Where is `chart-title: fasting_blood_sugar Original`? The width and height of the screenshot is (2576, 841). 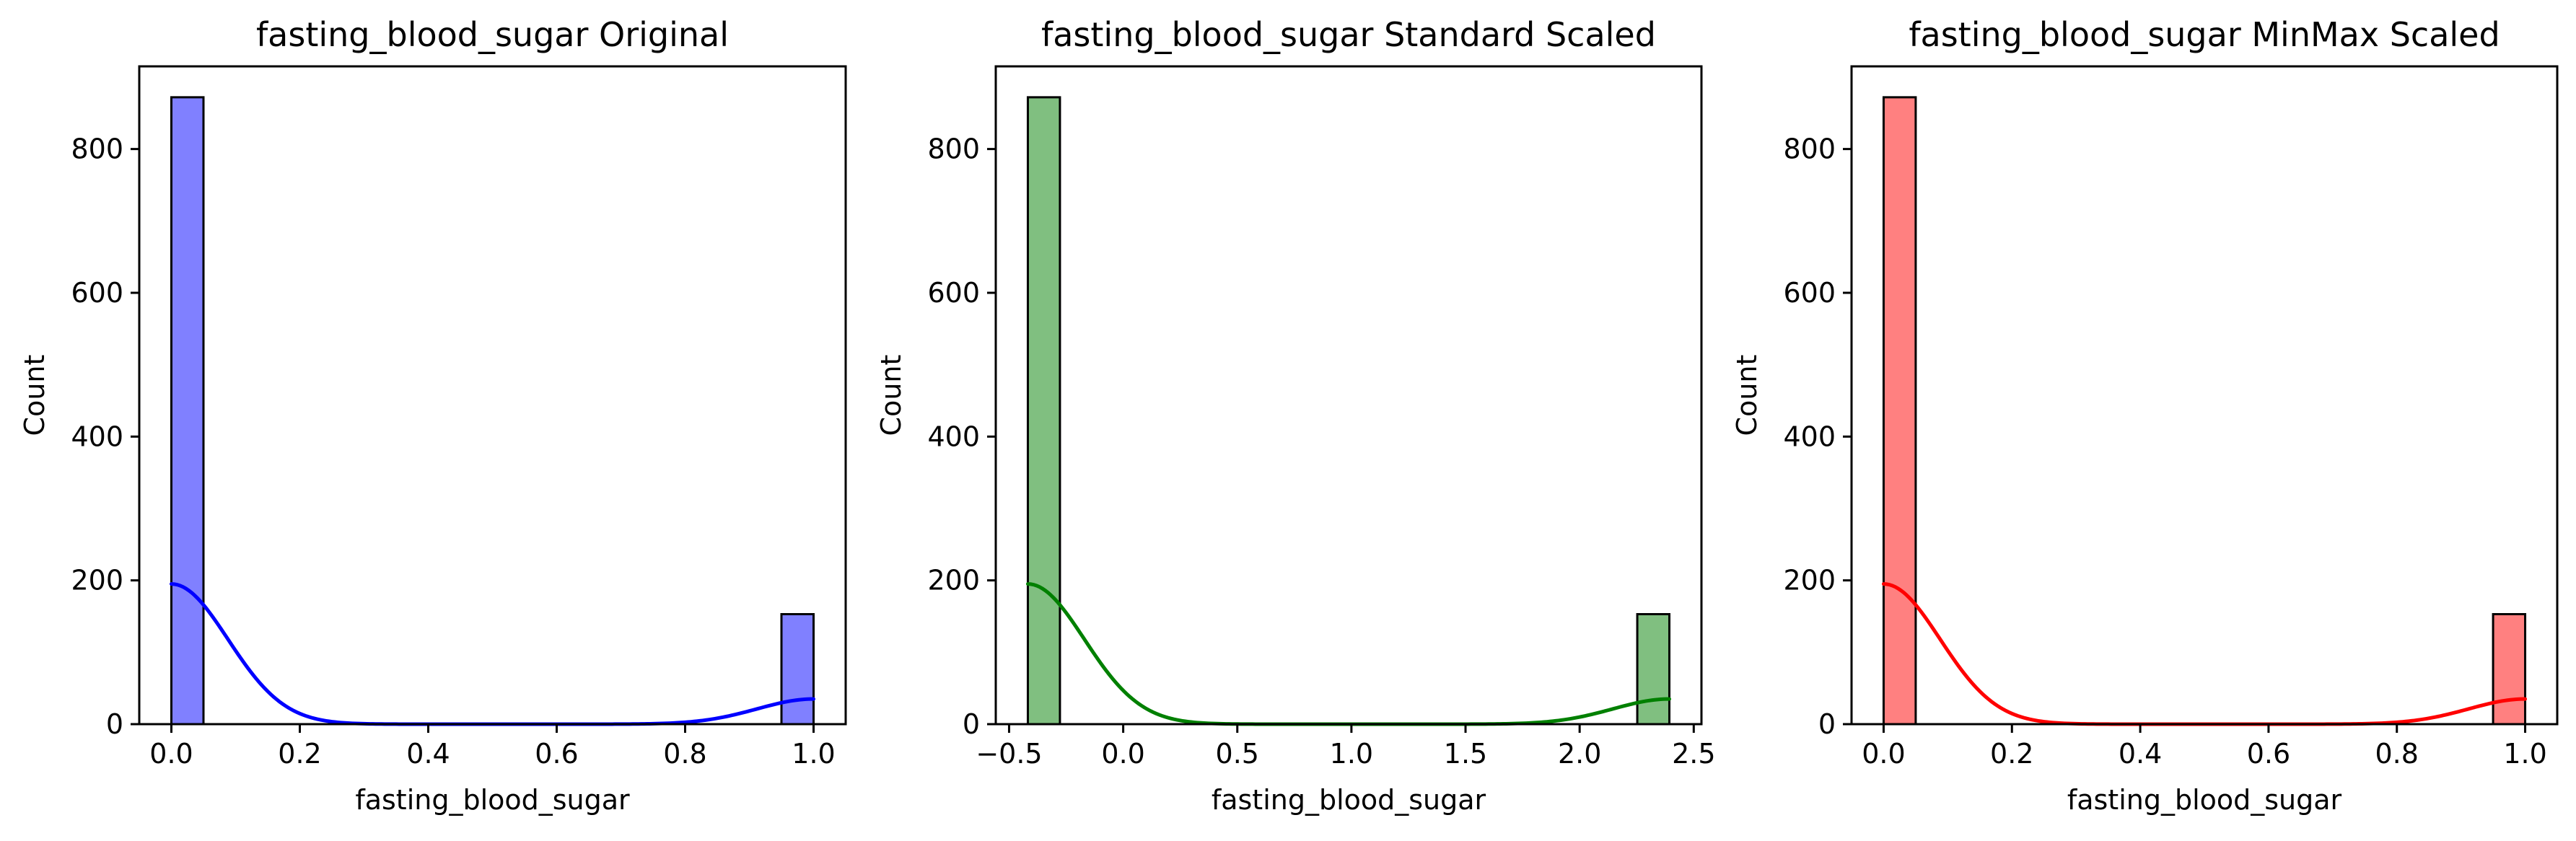 chart-title: fasting_blood_sugar Original is located at coordinates (492, 34).